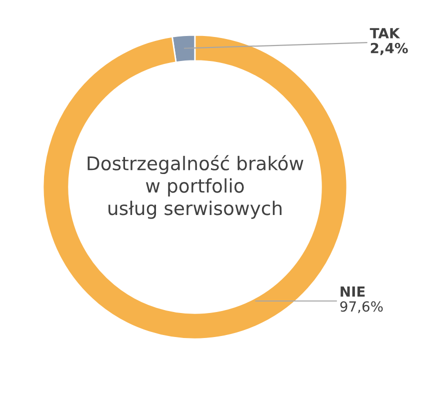 The height and width of the screenshot is (395, 444). Describe the element at coordinates (196, 187) in the screenshot. I see `text: Dostrzegalność braków w portfolio usług serwisowych` at that location.